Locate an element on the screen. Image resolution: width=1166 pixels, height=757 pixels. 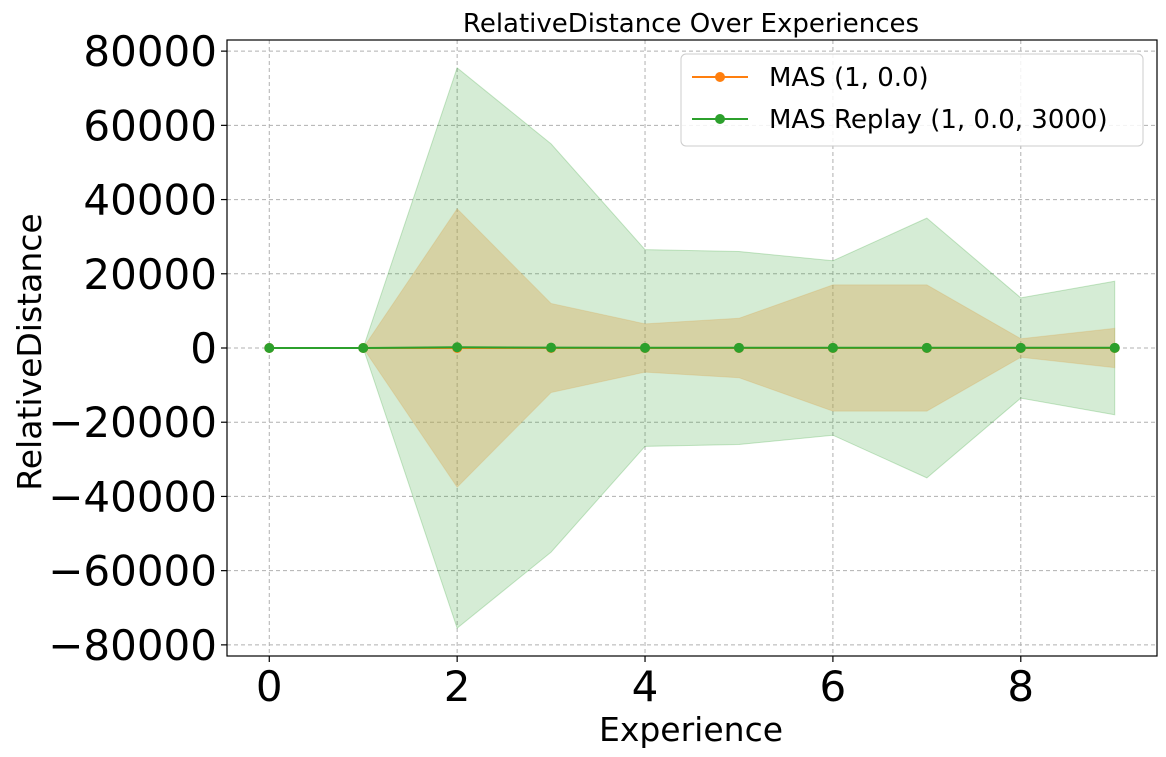
x-axis-label: Experience is located at coordinates (691, 729).